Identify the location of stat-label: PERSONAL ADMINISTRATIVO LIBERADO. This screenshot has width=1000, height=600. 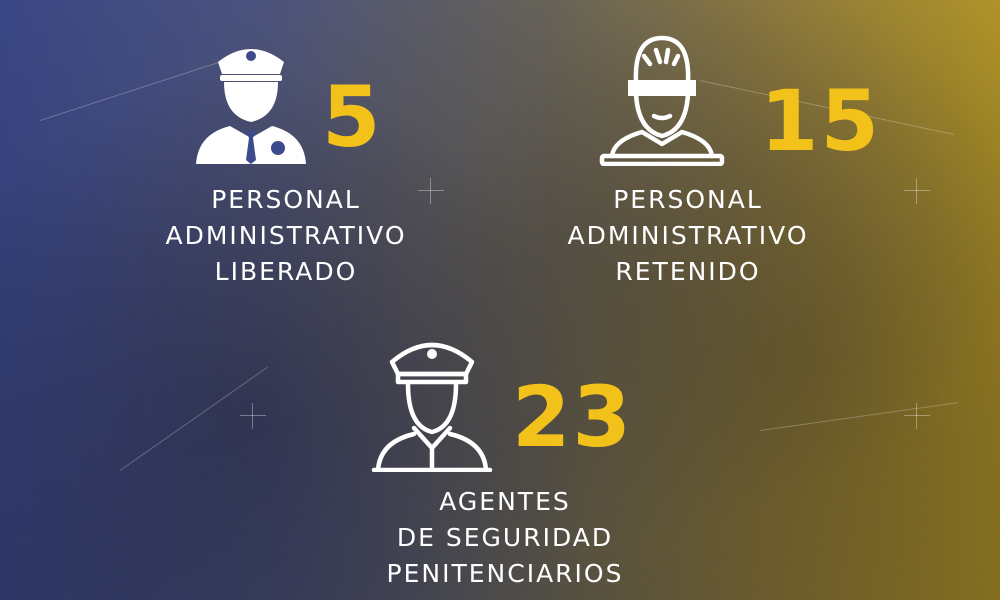
(286, 236).